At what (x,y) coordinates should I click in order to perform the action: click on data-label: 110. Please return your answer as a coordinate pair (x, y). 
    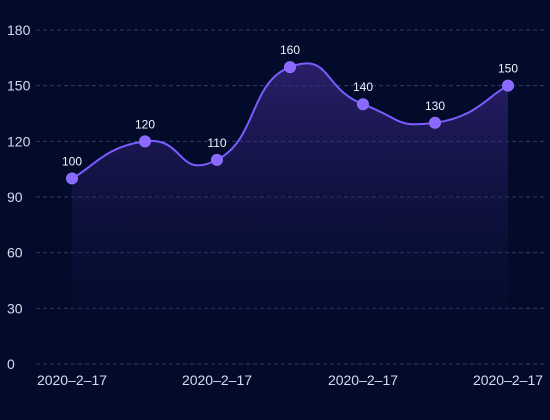
    Looking at the image, I should click on (216, 143).